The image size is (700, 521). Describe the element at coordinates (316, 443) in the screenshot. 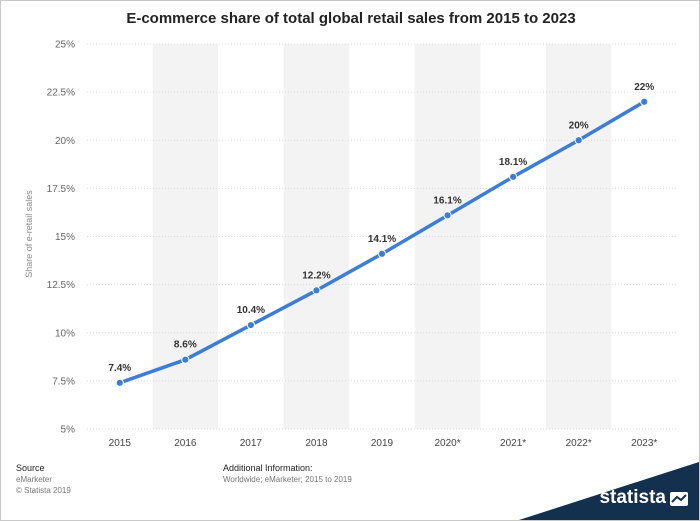

I see `x-tick-label: 2018` at that location.